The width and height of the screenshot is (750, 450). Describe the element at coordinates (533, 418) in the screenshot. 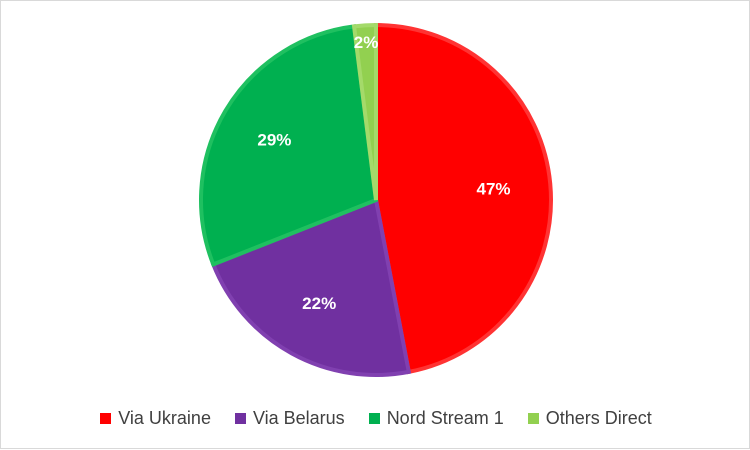

I see `legend-swatch-others-direct` at that location.